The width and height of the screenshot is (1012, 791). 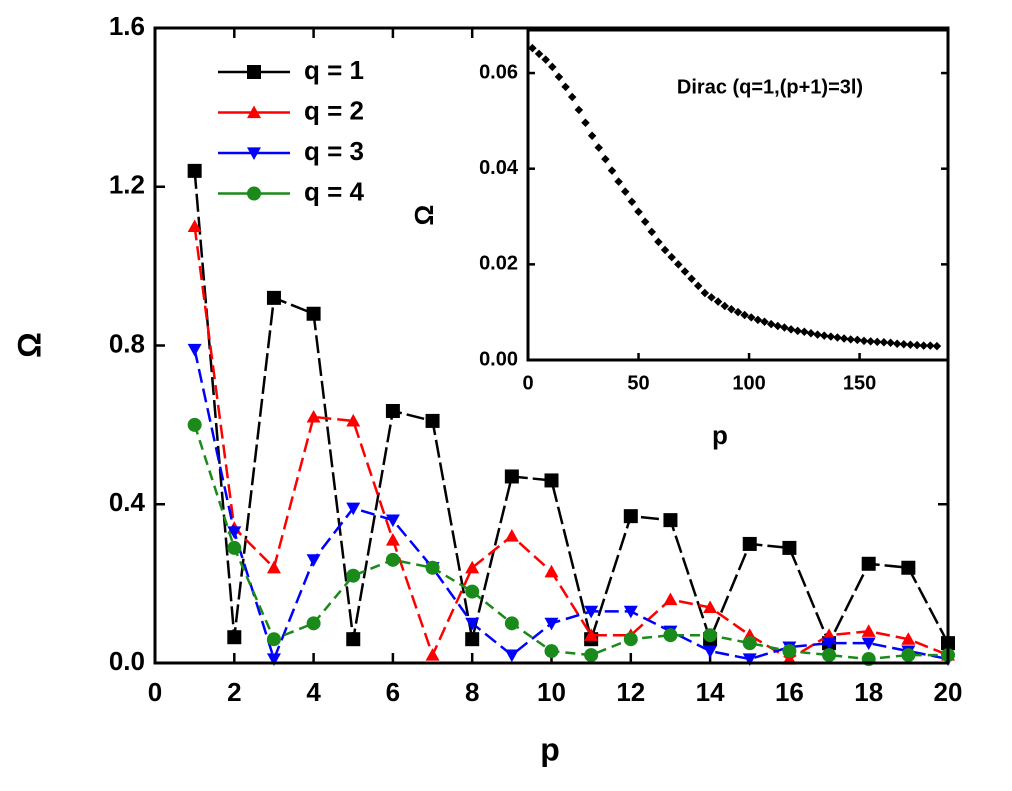 What do you see at coordinates (29, 345) in the screenshot?
I see `y-axis-label: Ω` at bounding box center [29, 345].